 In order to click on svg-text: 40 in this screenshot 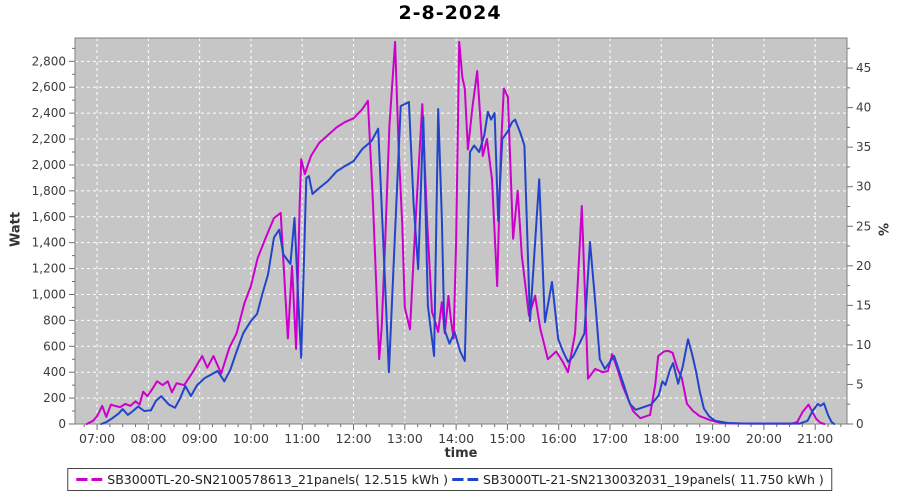, I will do `click(863, 108)`.